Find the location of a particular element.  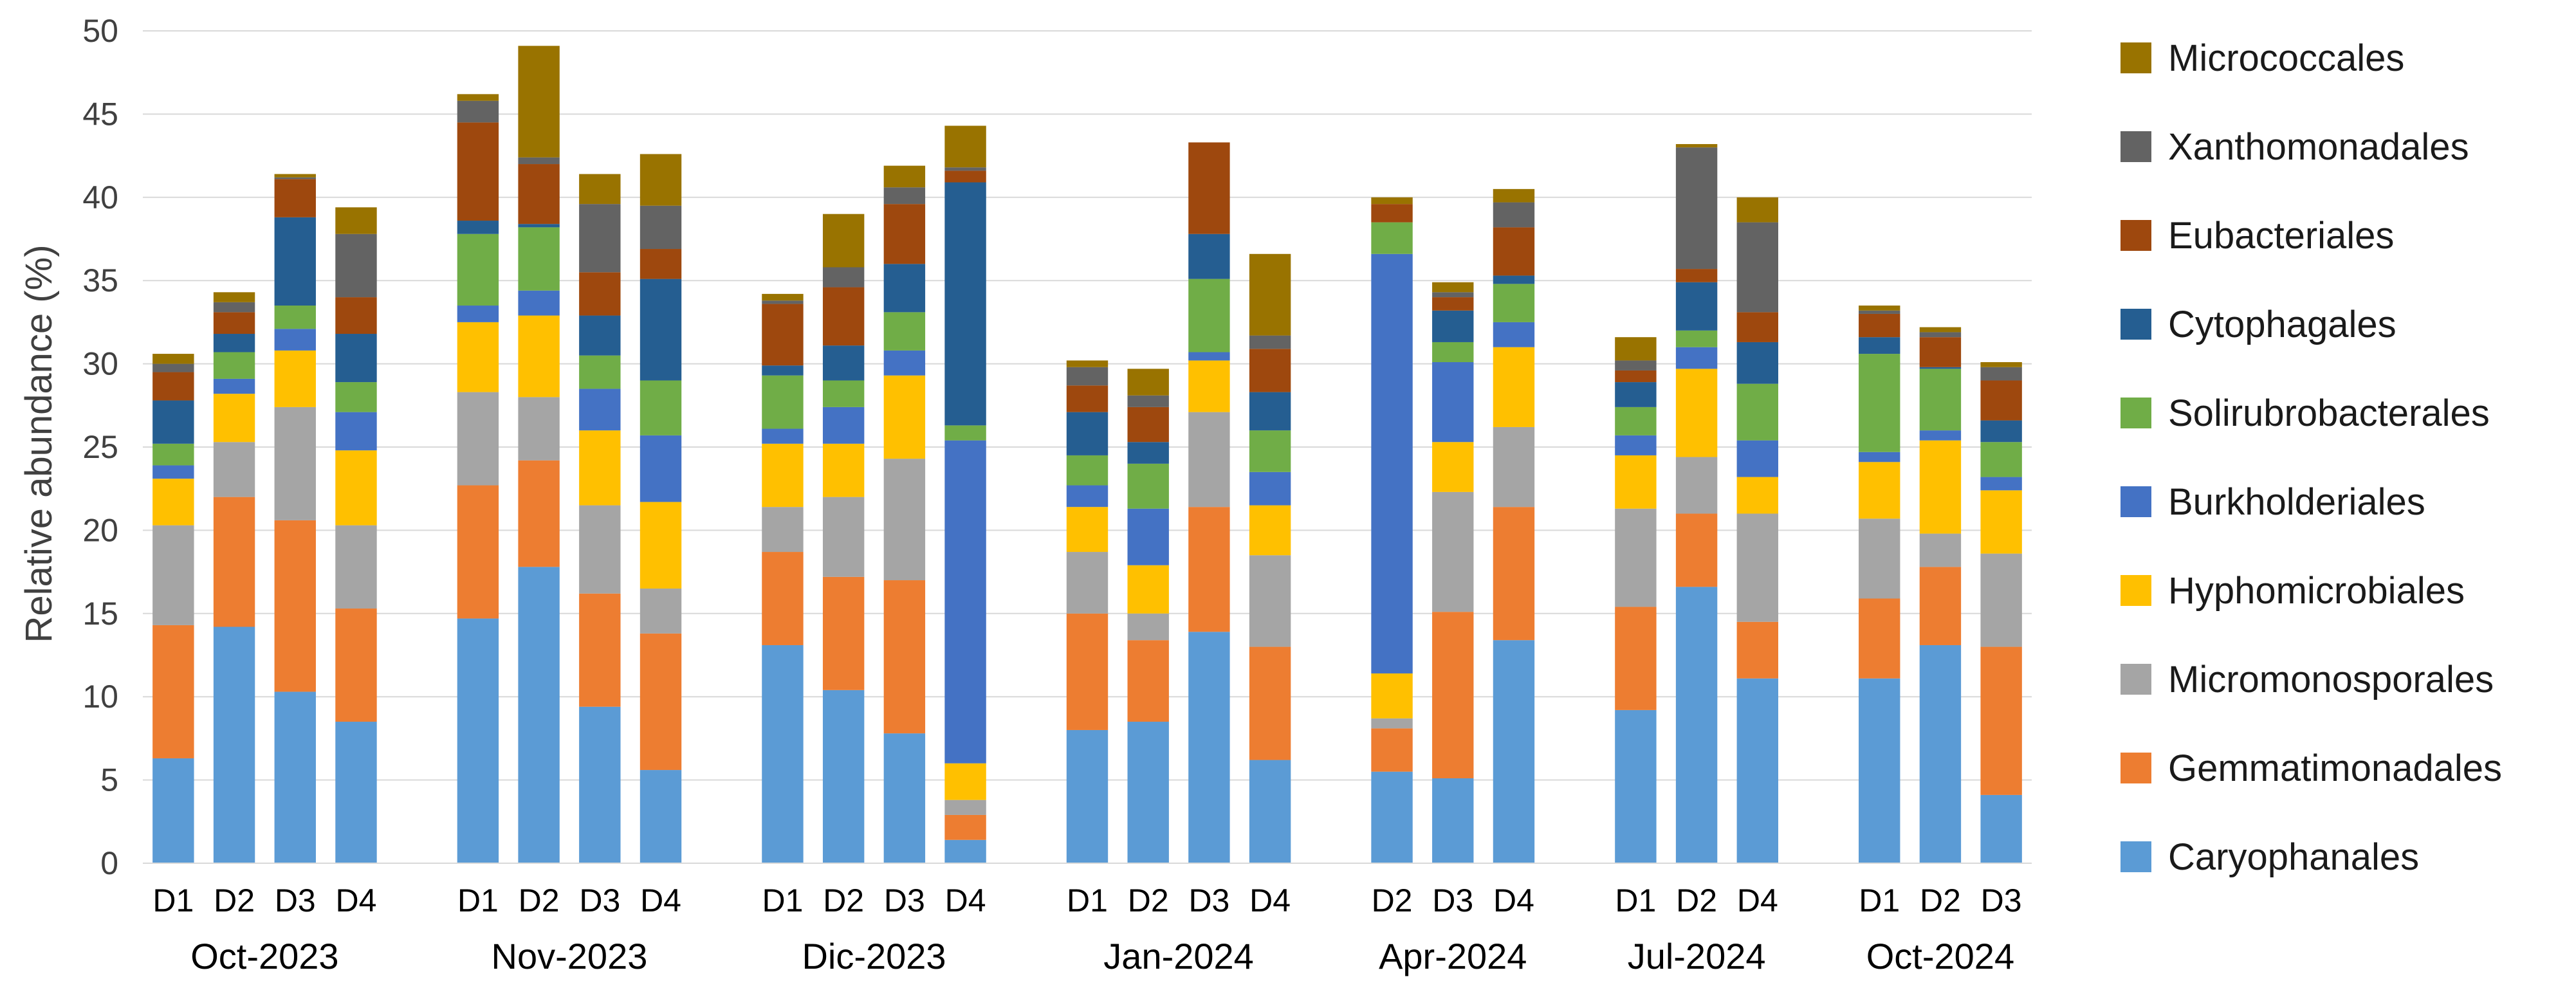

legend-label: Hyphomicrobiales is located at coordinates (2316, 591).